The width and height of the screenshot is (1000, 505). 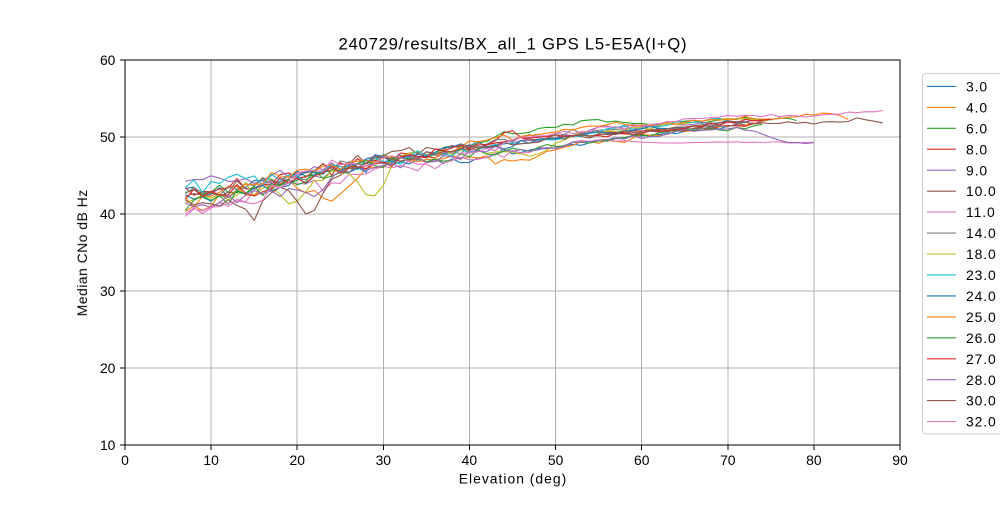 I want to click on svg-text: 24.0, so click(x=981, y=296).